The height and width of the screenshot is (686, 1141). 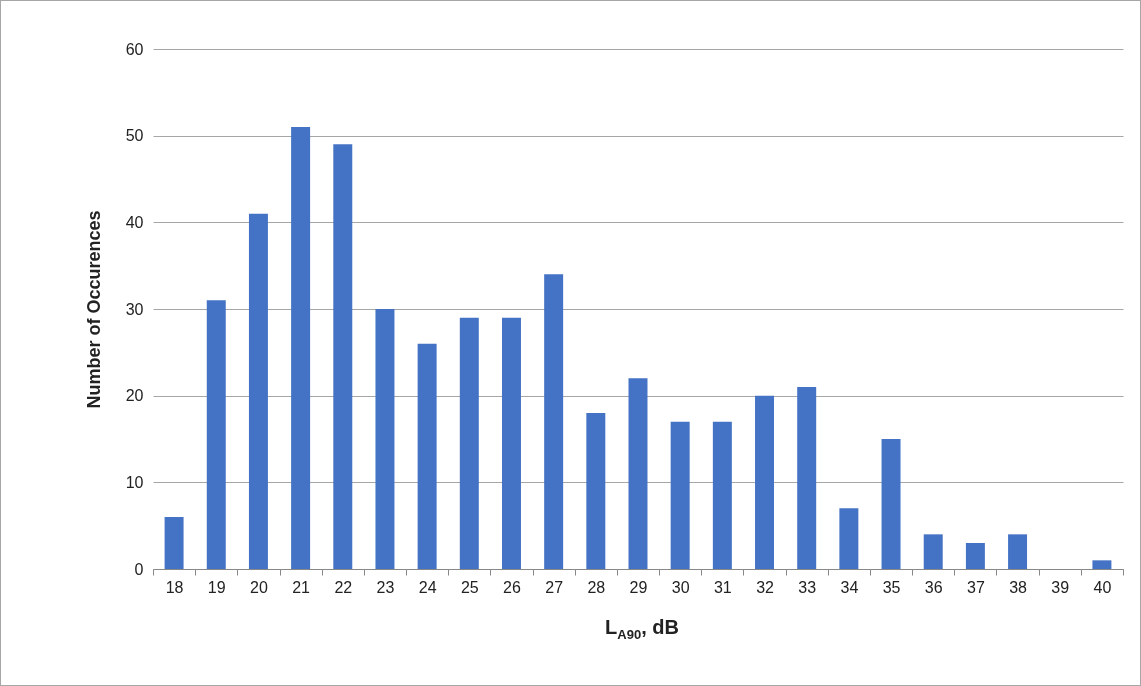 I want to click on y-tick-label: 40, so click(x=134, y=222).